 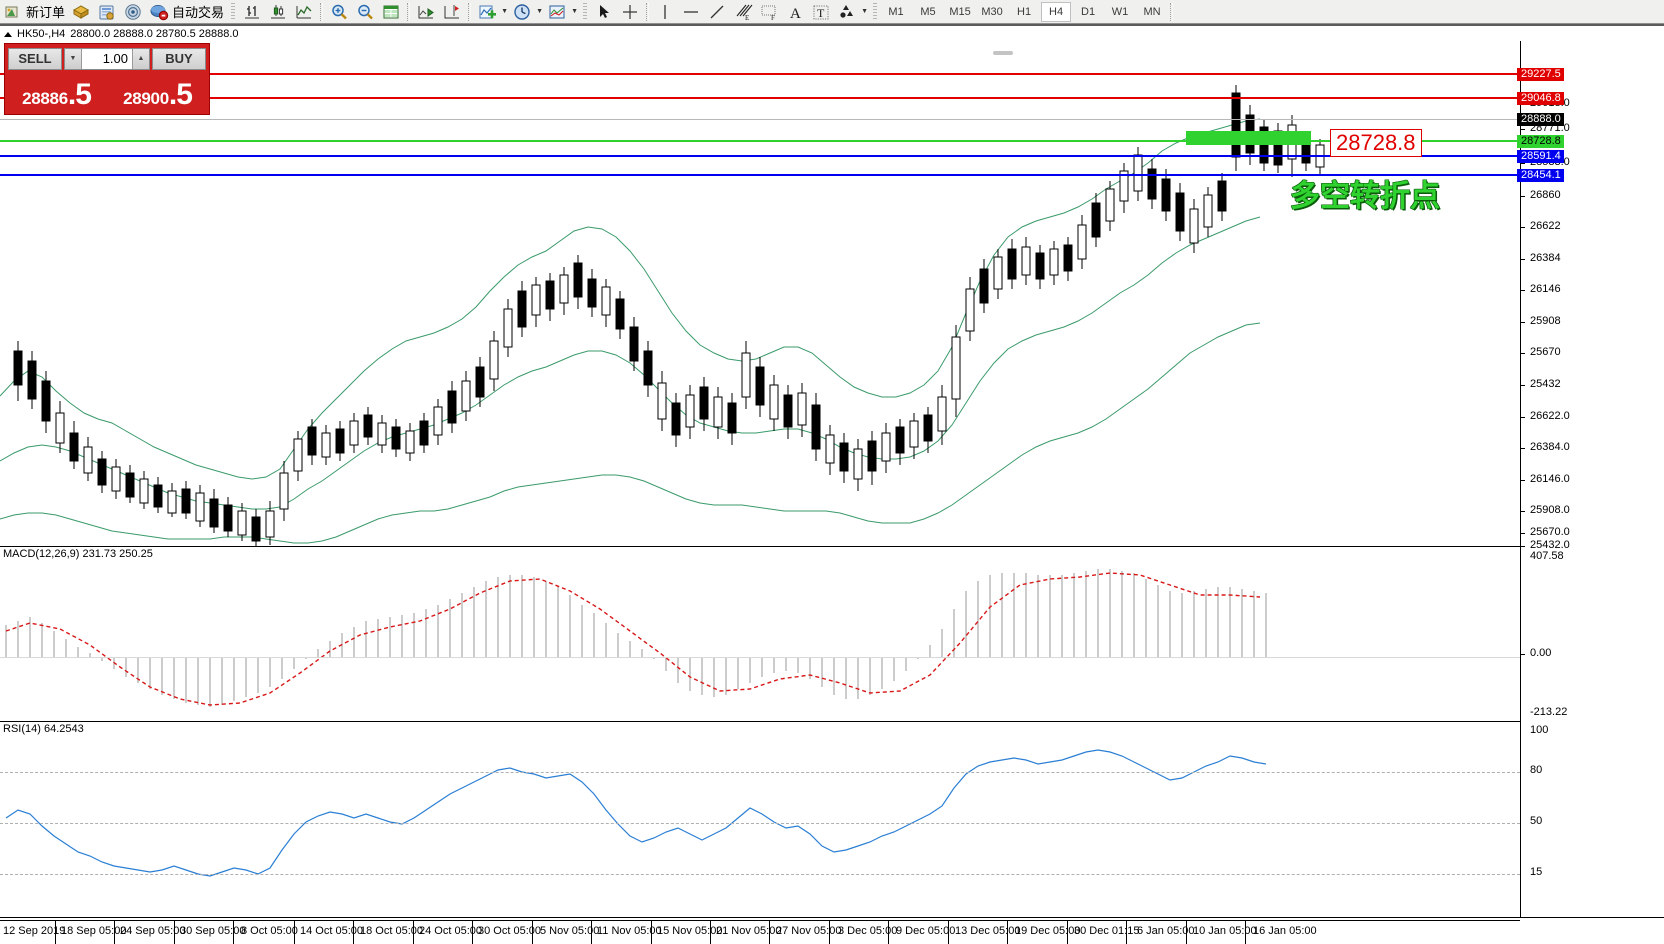 What do you see at coordinates (1024, 11) in the screenshot?
I see `timeframe-h1: H1` at bounding box center [1024, 11].